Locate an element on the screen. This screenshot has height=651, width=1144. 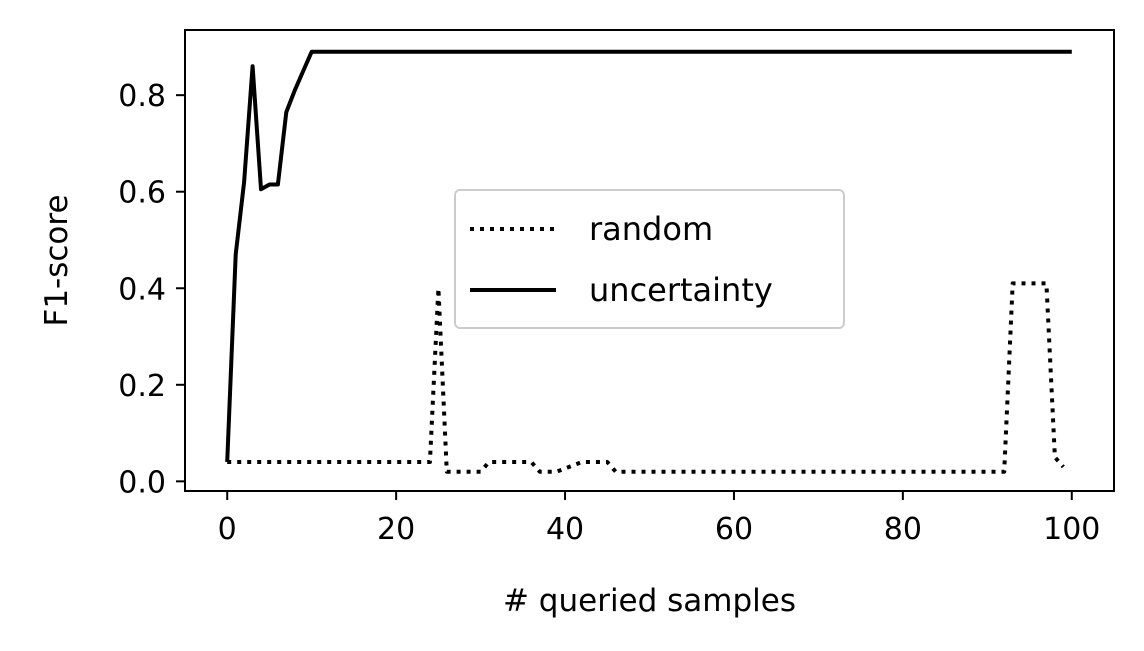
legend: random uncertainty is located at coordinates (649, 259).